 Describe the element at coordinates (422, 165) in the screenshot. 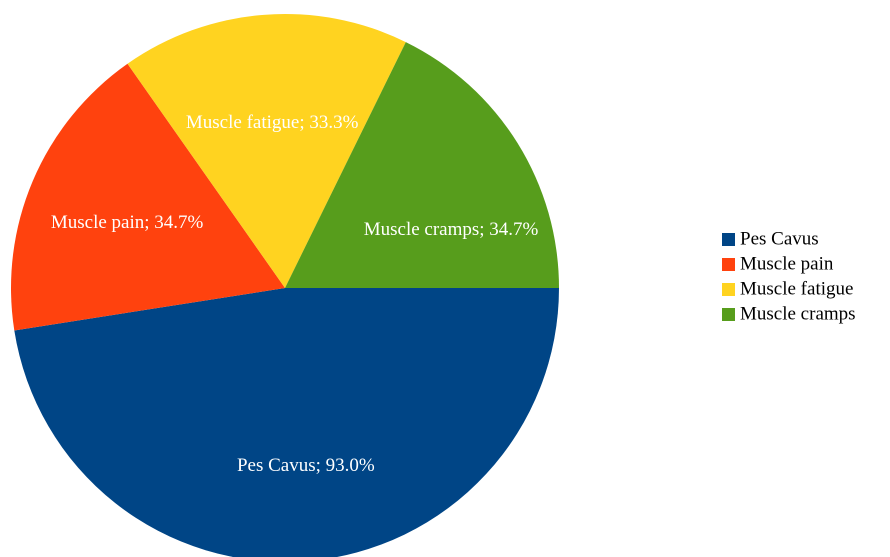

I see `pie-slice-muscle-cramps` at that location.